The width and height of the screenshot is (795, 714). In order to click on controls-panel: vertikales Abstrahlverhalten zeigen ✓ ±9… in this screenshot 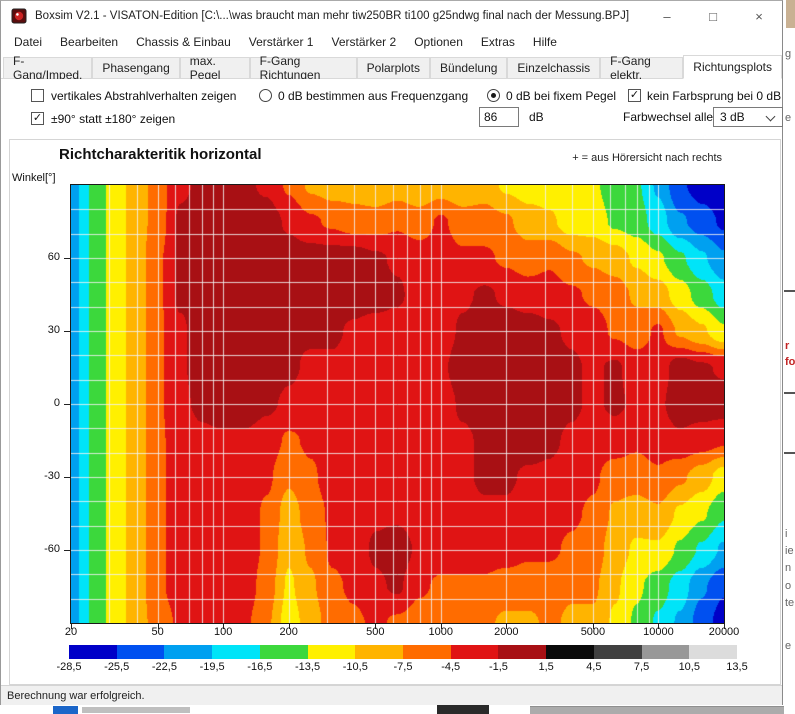, I will do `click(392, 109)`.